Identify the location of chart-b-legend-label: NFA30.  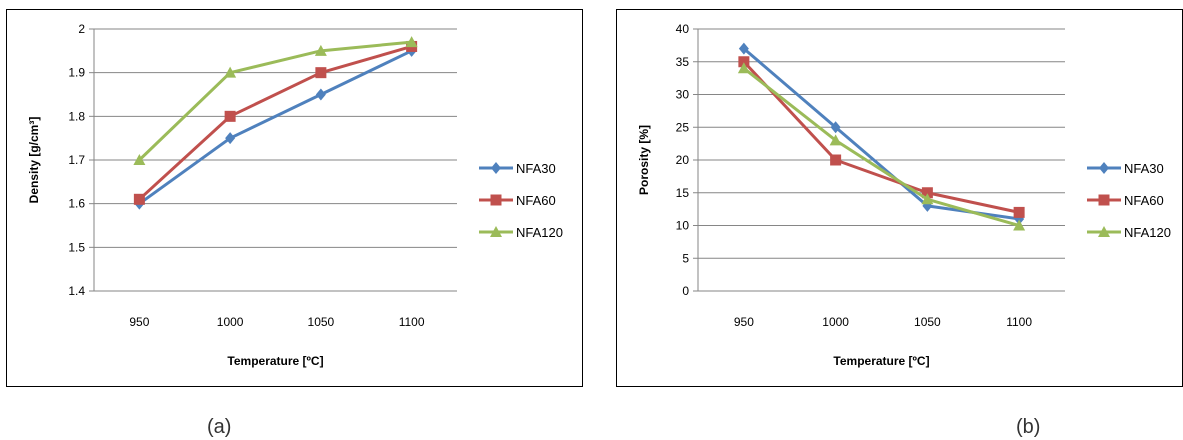
(1144, 168).